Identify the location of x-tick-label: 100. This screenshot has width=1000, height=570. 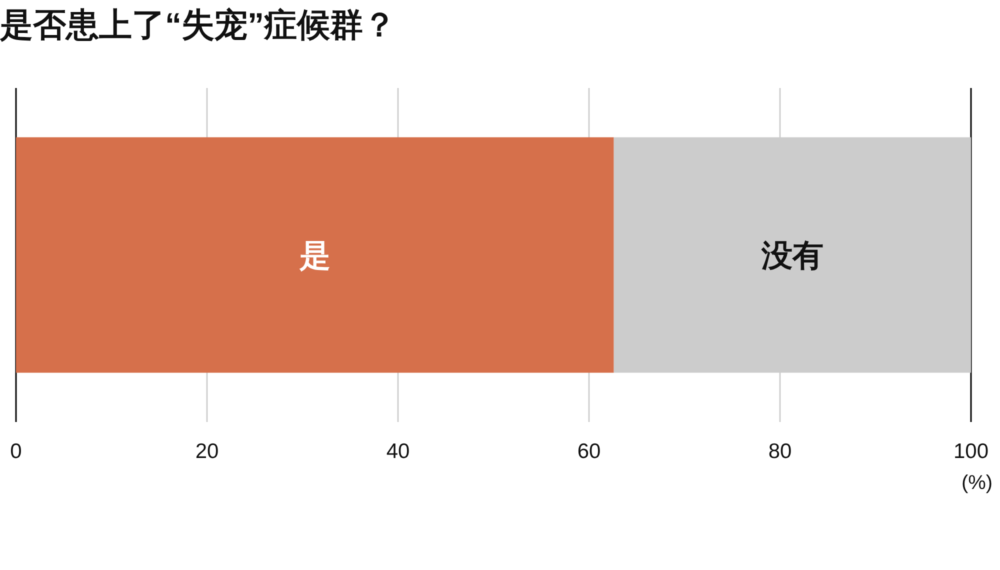
(971, 451).